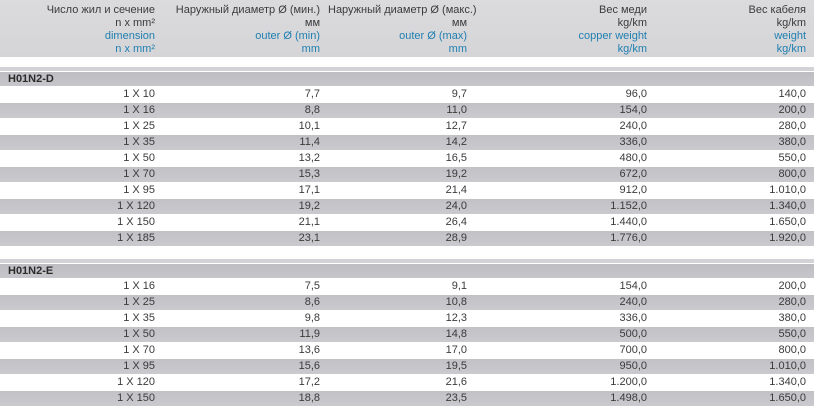 The width and height of the screenshot is (814, 409). What do you see at coordinates (456, 190) in the screenshot?
I see `cell-outer-max: 21,4` at bounding box center [456, 190].